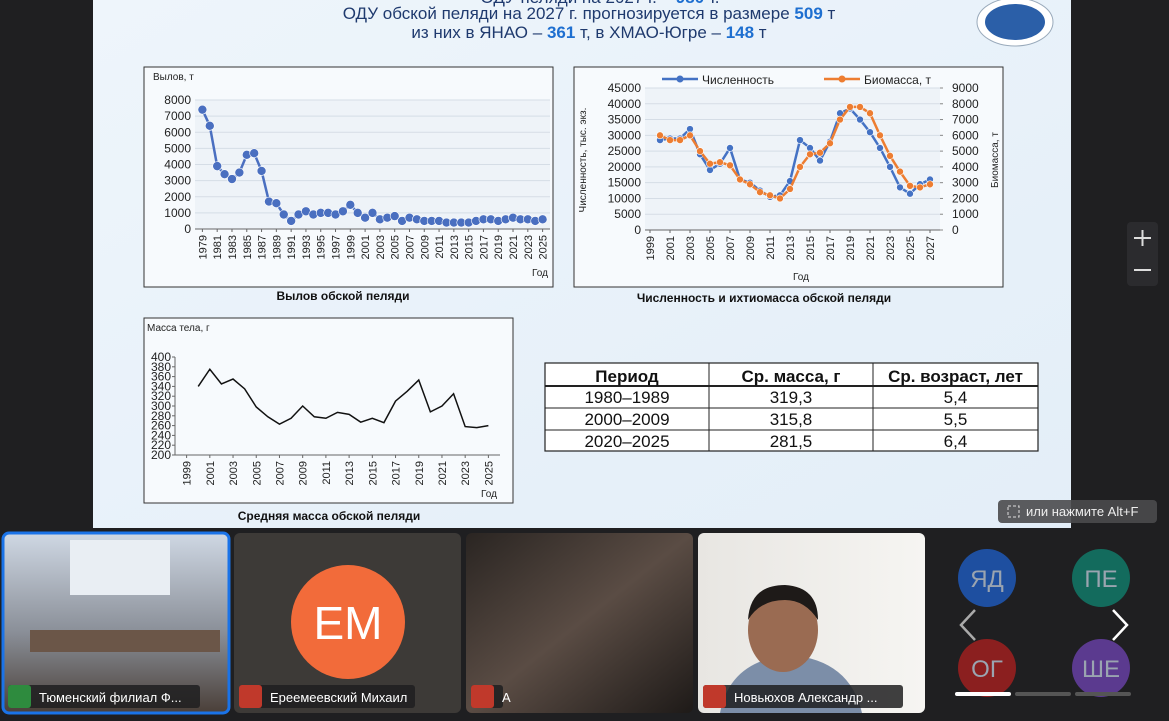  I want to click on x-tick-label: 1983, so click(233, 247).